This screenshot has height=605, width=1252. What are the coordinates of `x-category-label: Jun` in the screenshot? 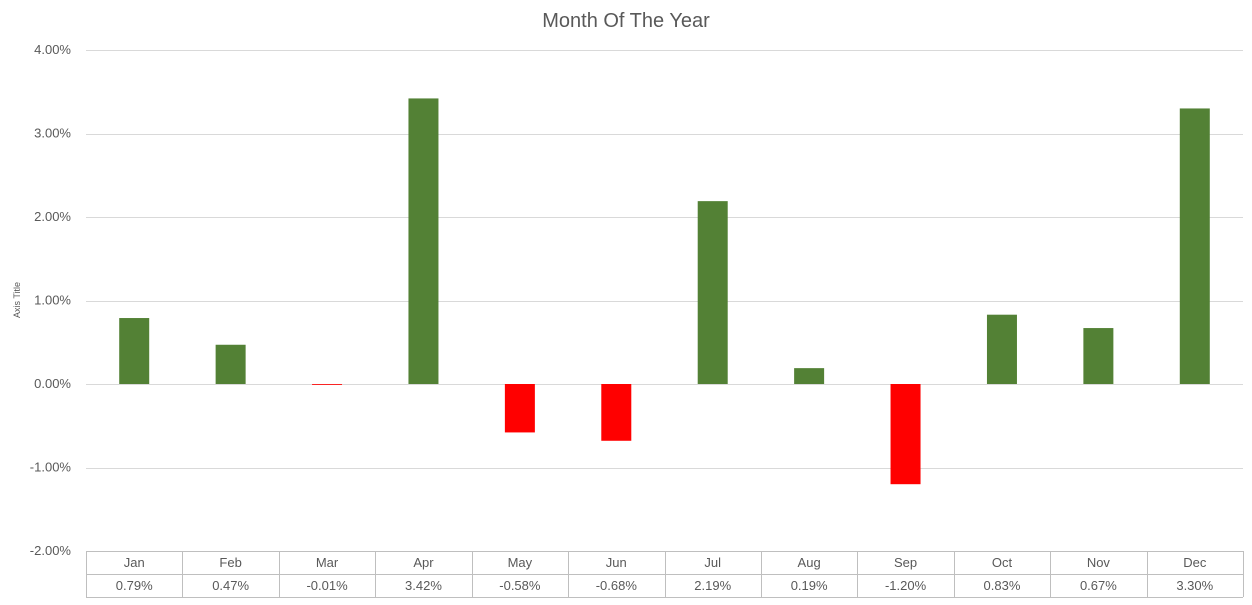 It's located at (616, 562).